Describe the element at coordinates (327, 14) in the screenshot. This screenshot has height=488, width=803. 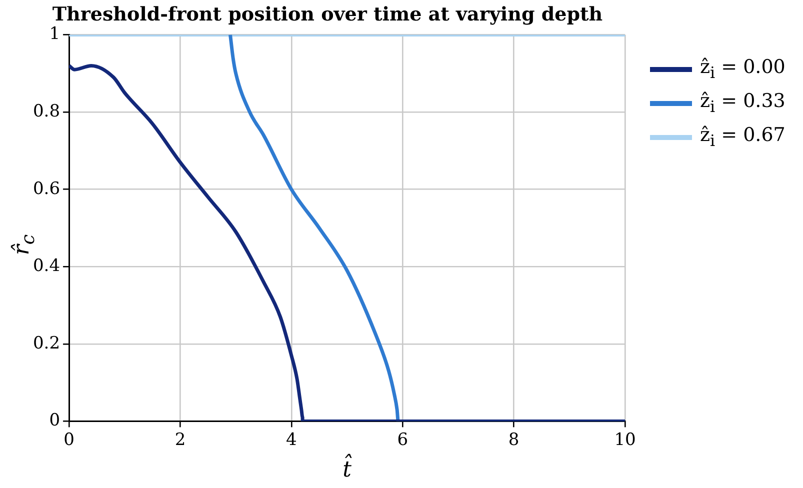
I see `chart-title: Threshold-front position over time at varying depth` at that location.